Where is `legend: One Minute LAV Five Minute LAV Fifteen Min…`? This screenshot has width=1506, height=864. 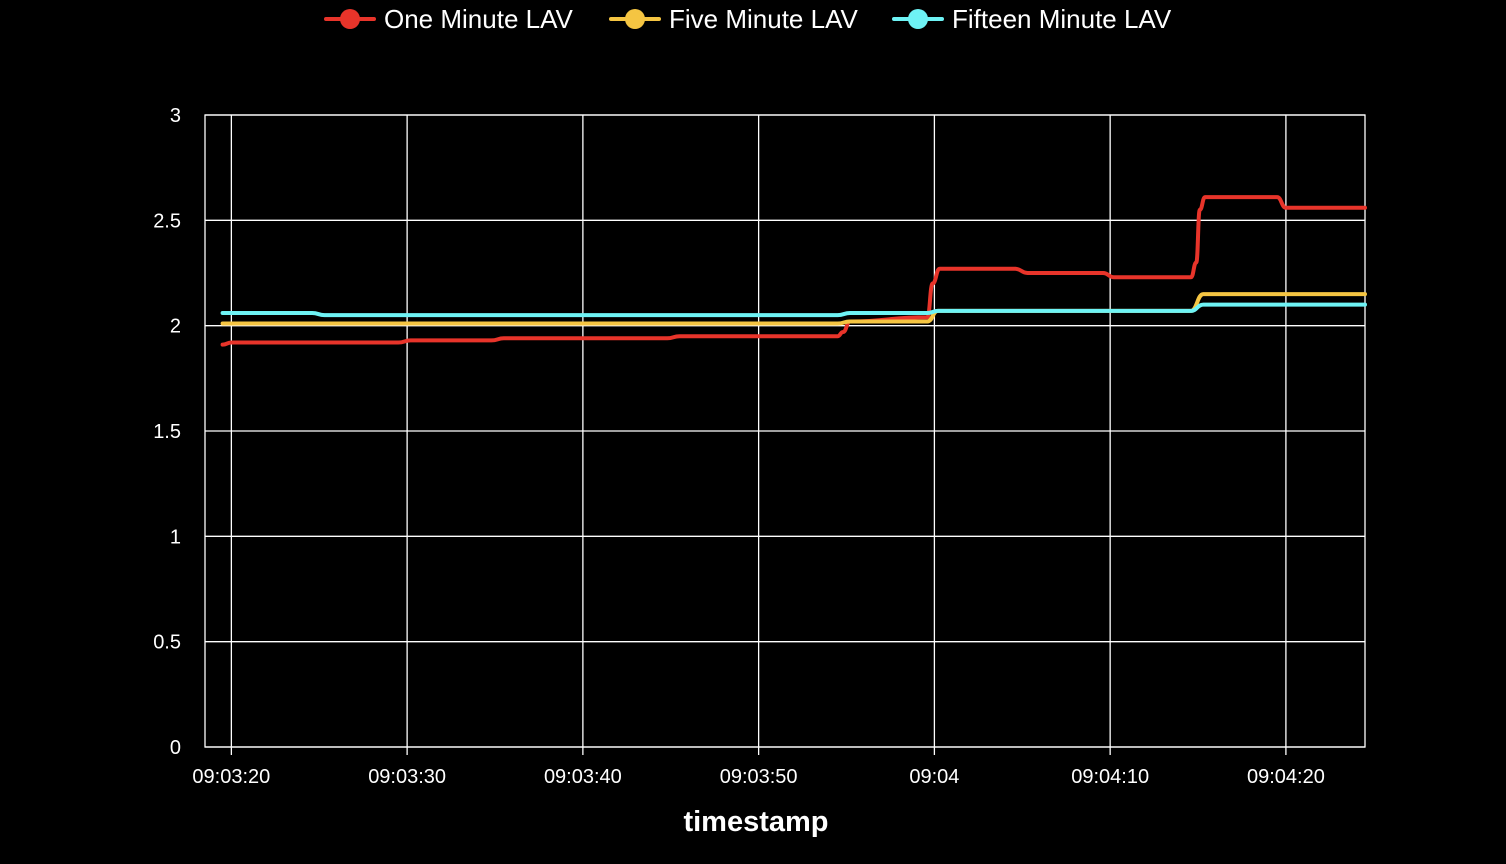 legend: One Minute LAV Five Minute LAV Fifteen Min… is located at coordinates (748, 19).